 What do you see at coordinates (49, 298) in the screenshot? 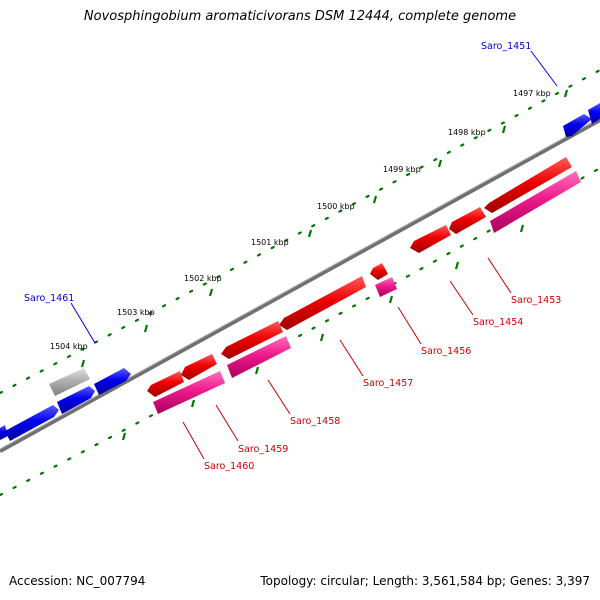
I see `gene-label-saro-1461: Saro_1461` at bounding box center [49, 298].